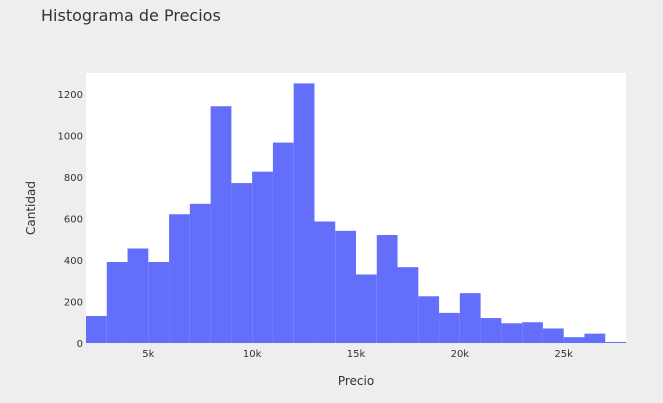 The width and height of the screenshot is (663, 403). I want to click on y-ticks-group: 0 200 400 600 800 1000 1200, so click(70, 220).